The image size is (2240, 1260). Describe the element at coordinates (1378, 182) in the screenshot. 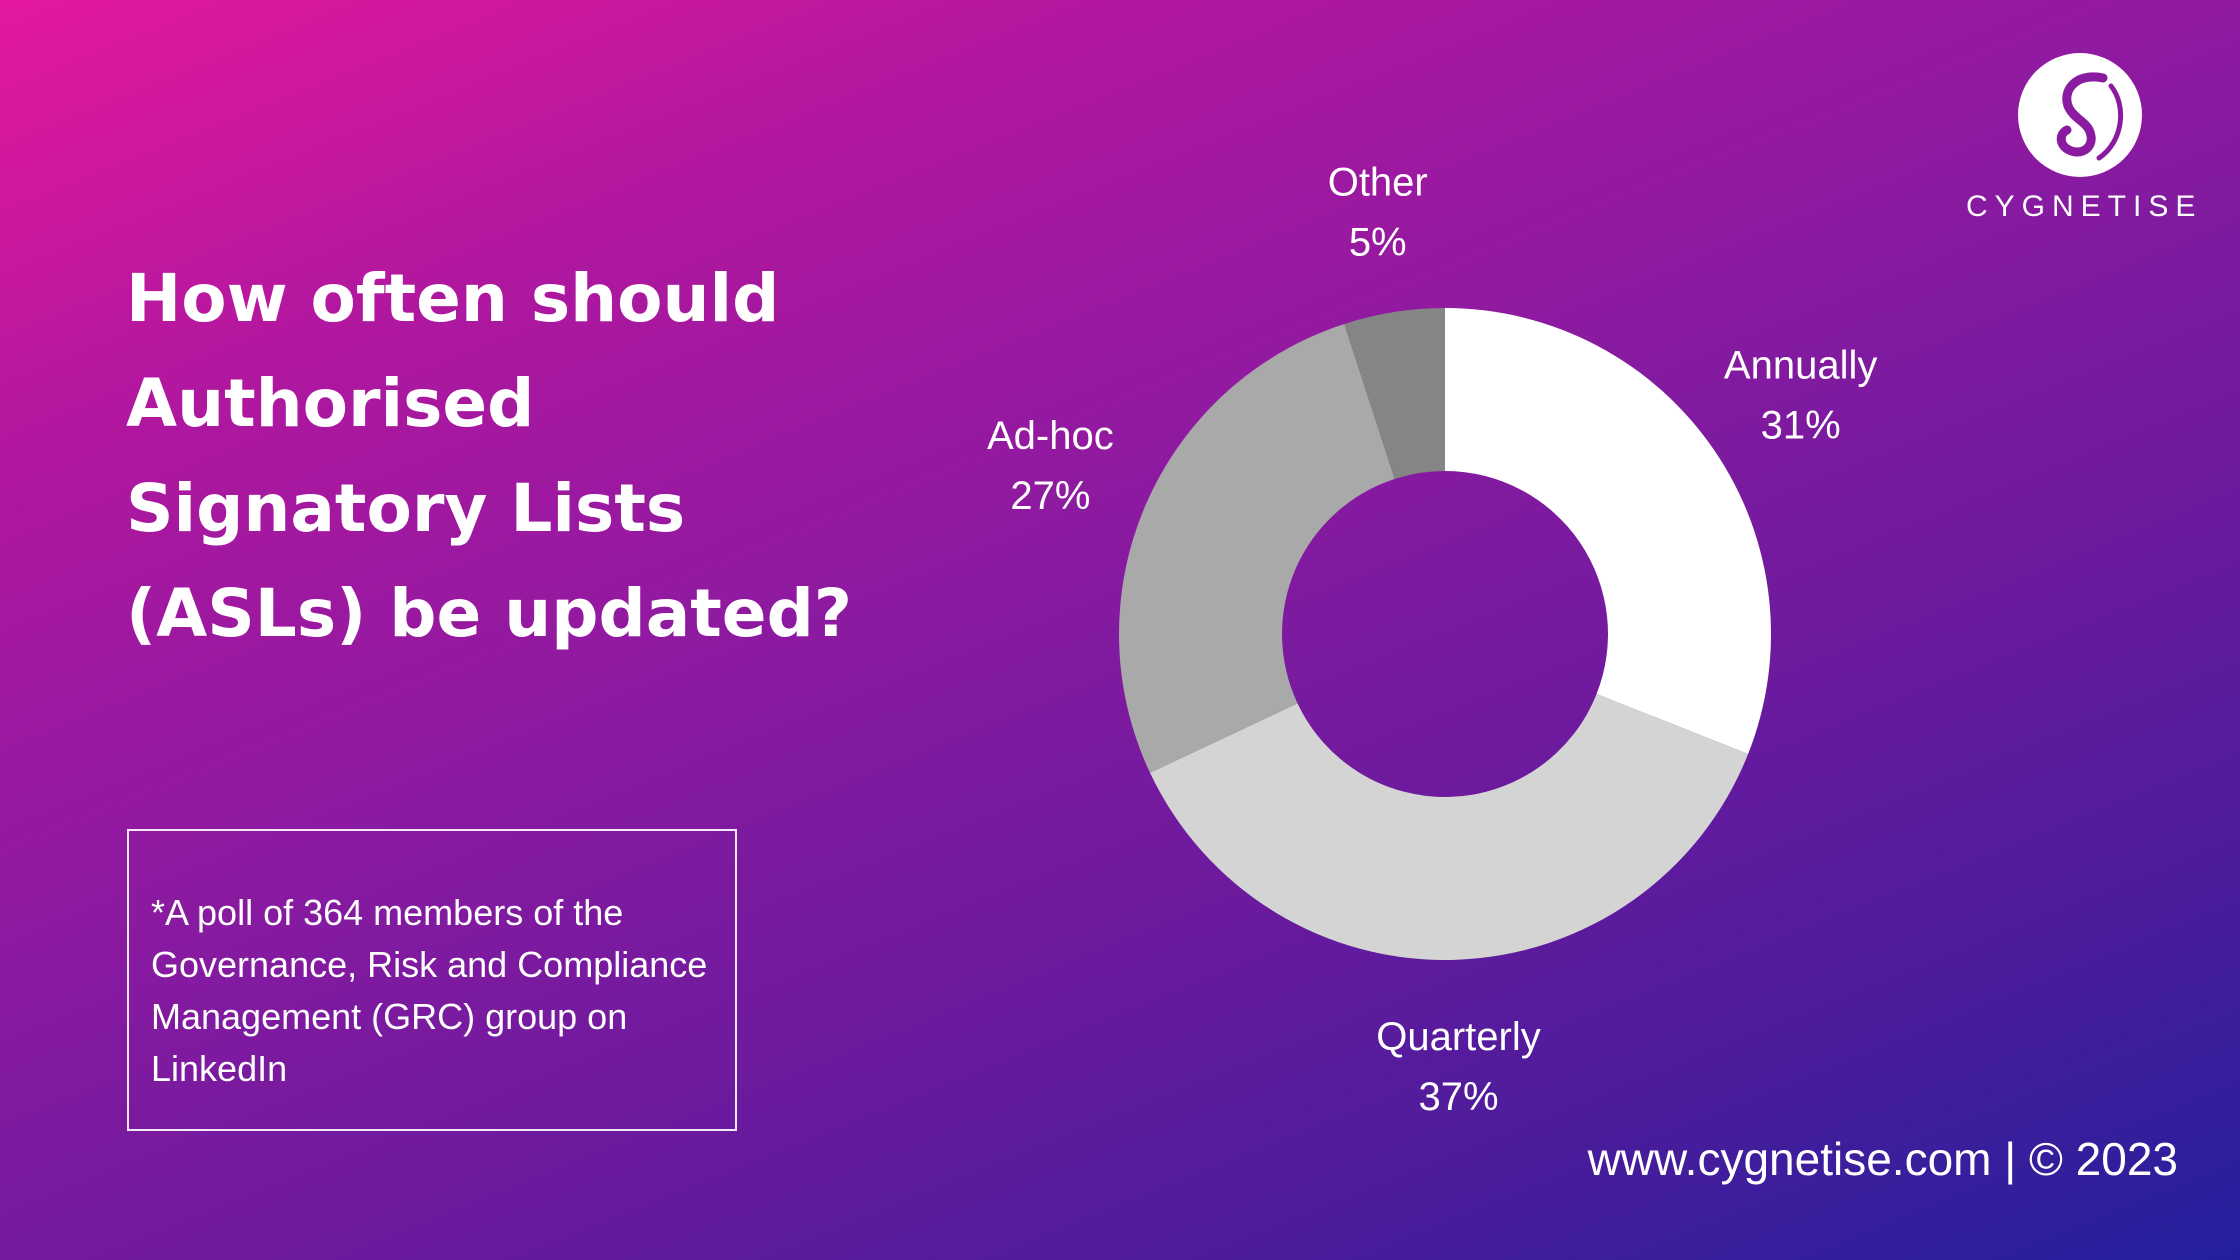

I see `slice-label-other: Other` at that location.